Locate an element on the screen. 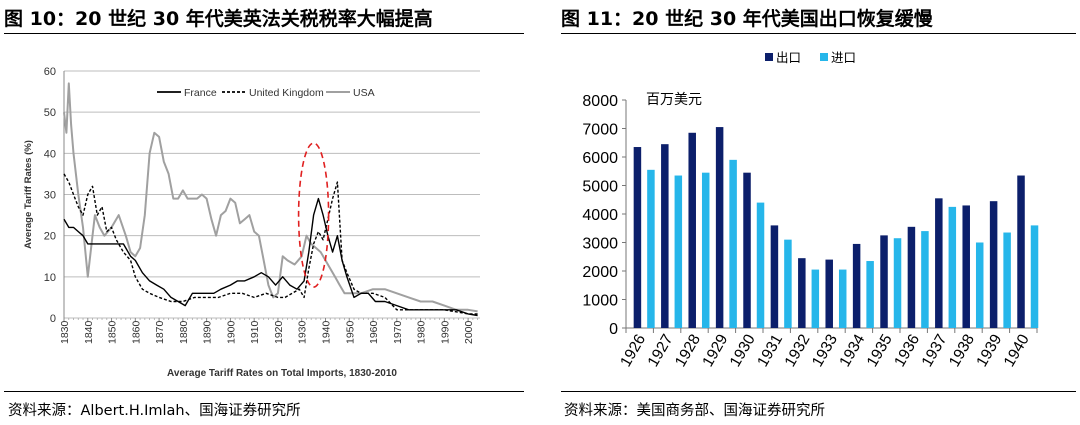 The image size is (1080, 425). figure-11-source: 资料来源：美国商务部、国海证券研究所 is located at coordinates (694, 411).